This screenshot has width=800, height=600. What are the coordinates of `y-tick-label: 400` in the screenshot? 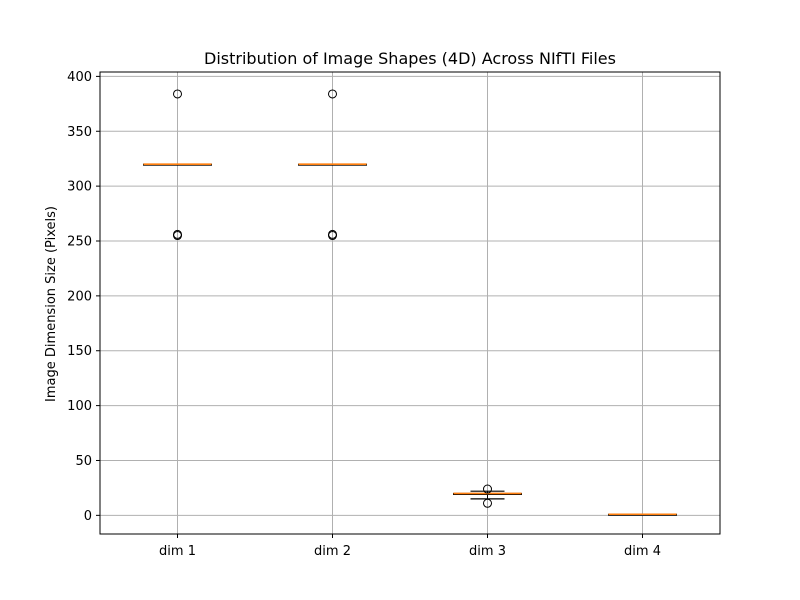 It's located at (79, 77).